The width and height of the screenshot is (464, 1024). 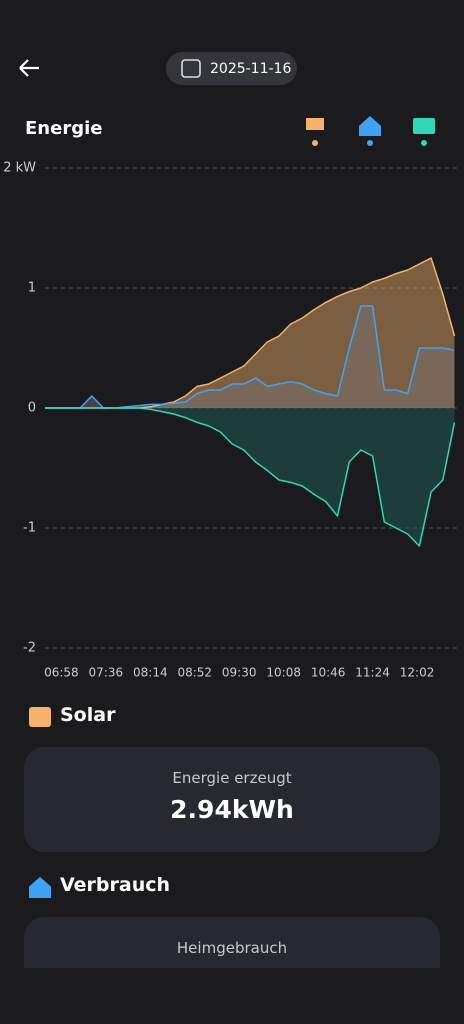 What do you see at coordinates (232, 778) in the screenshot?
I see `card-label: Energie erzeugt` at bounding box center [232, 778].